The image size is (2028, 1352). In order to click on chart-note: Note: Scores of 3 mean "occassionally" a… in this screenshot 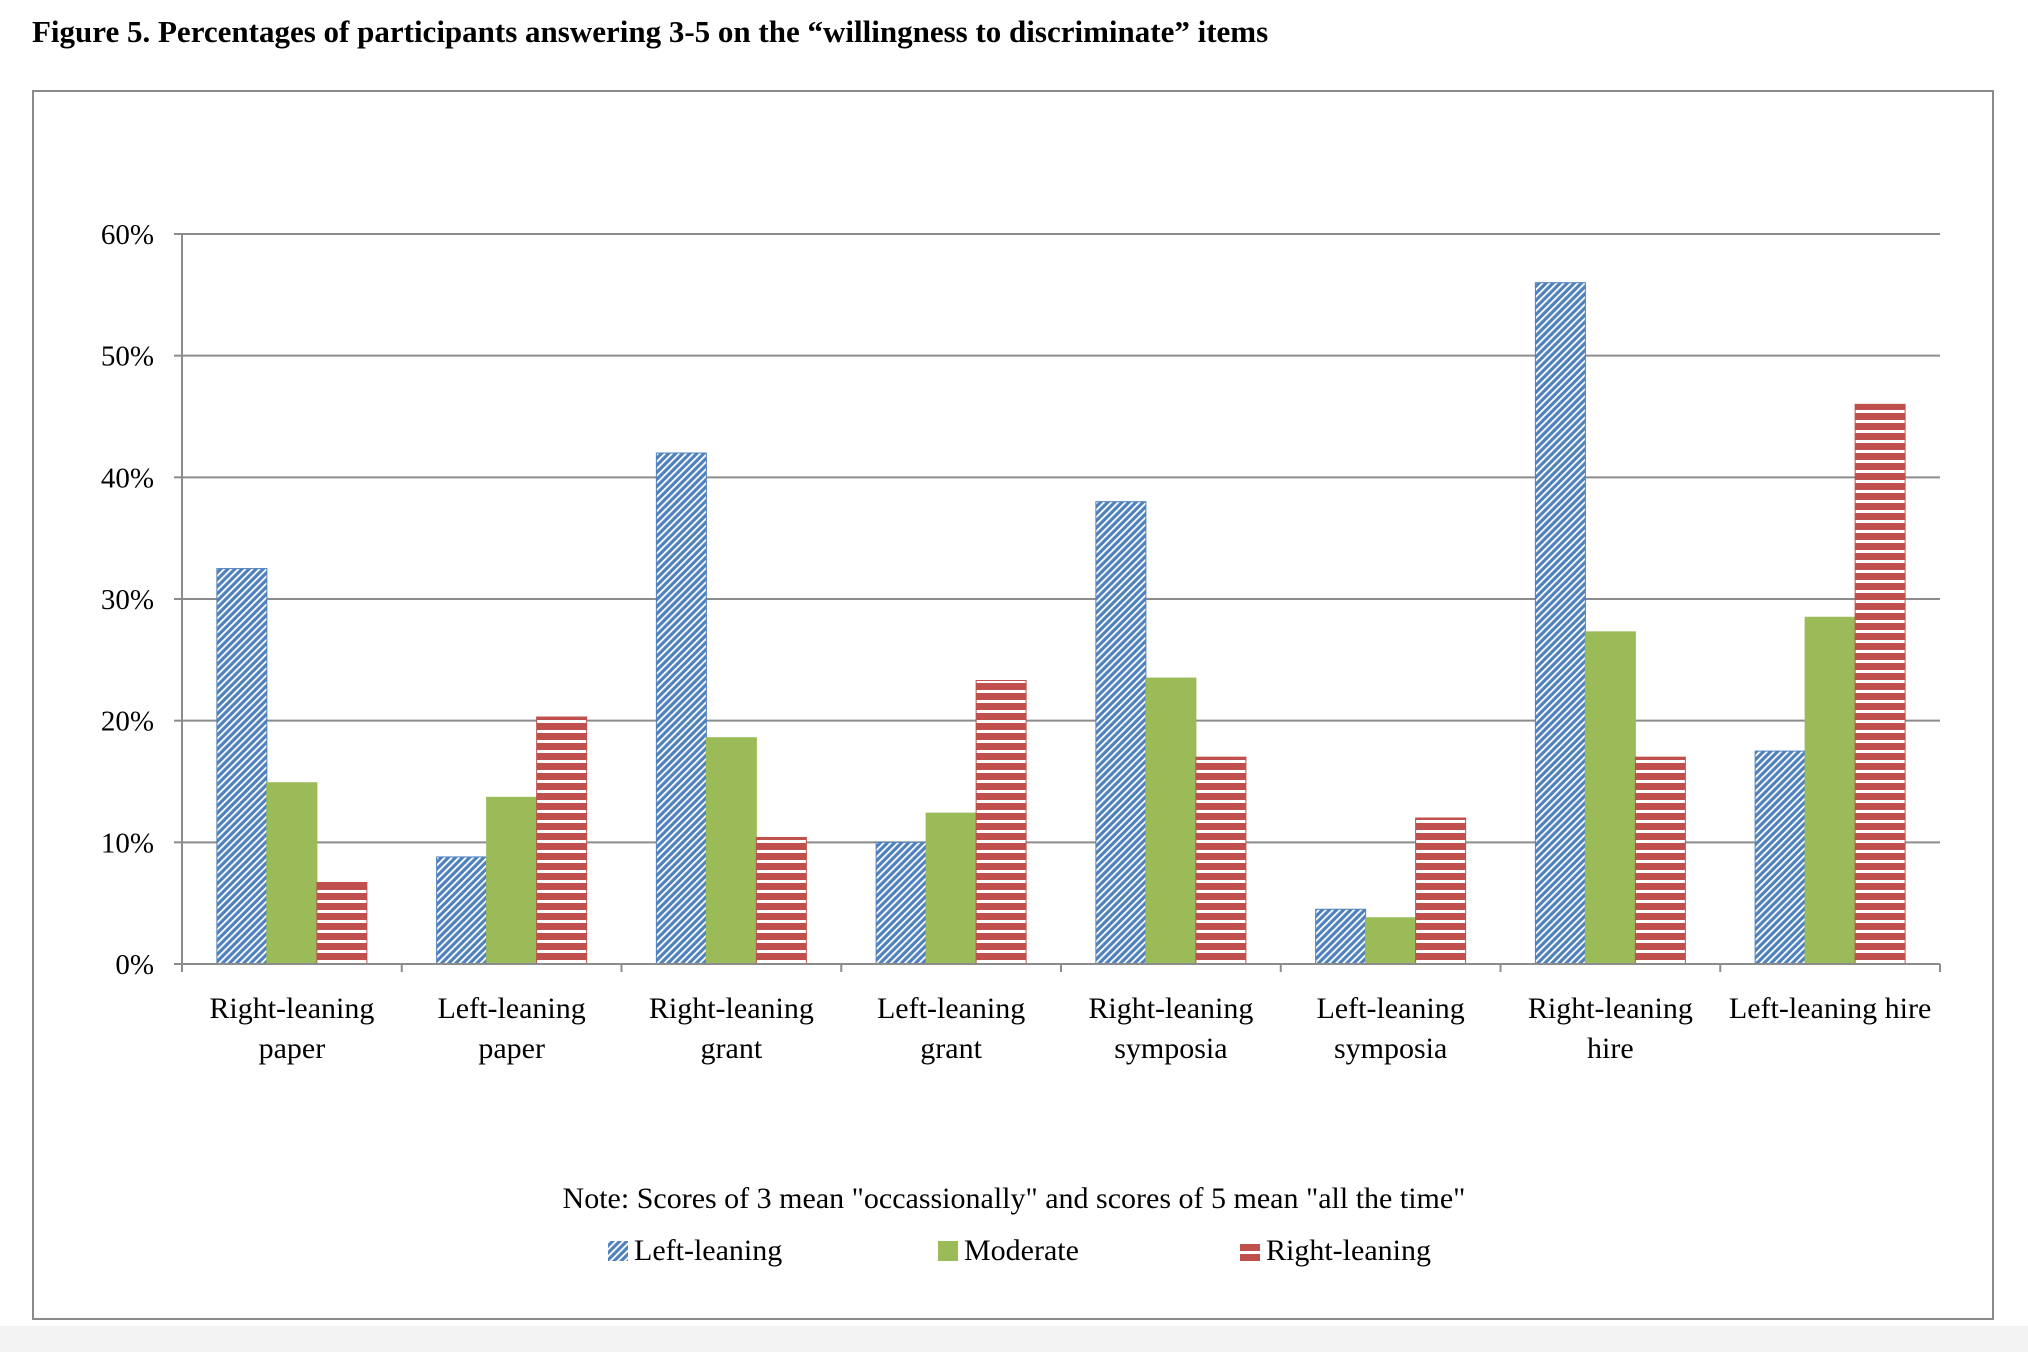, I will do `click(1014, 1198)`.